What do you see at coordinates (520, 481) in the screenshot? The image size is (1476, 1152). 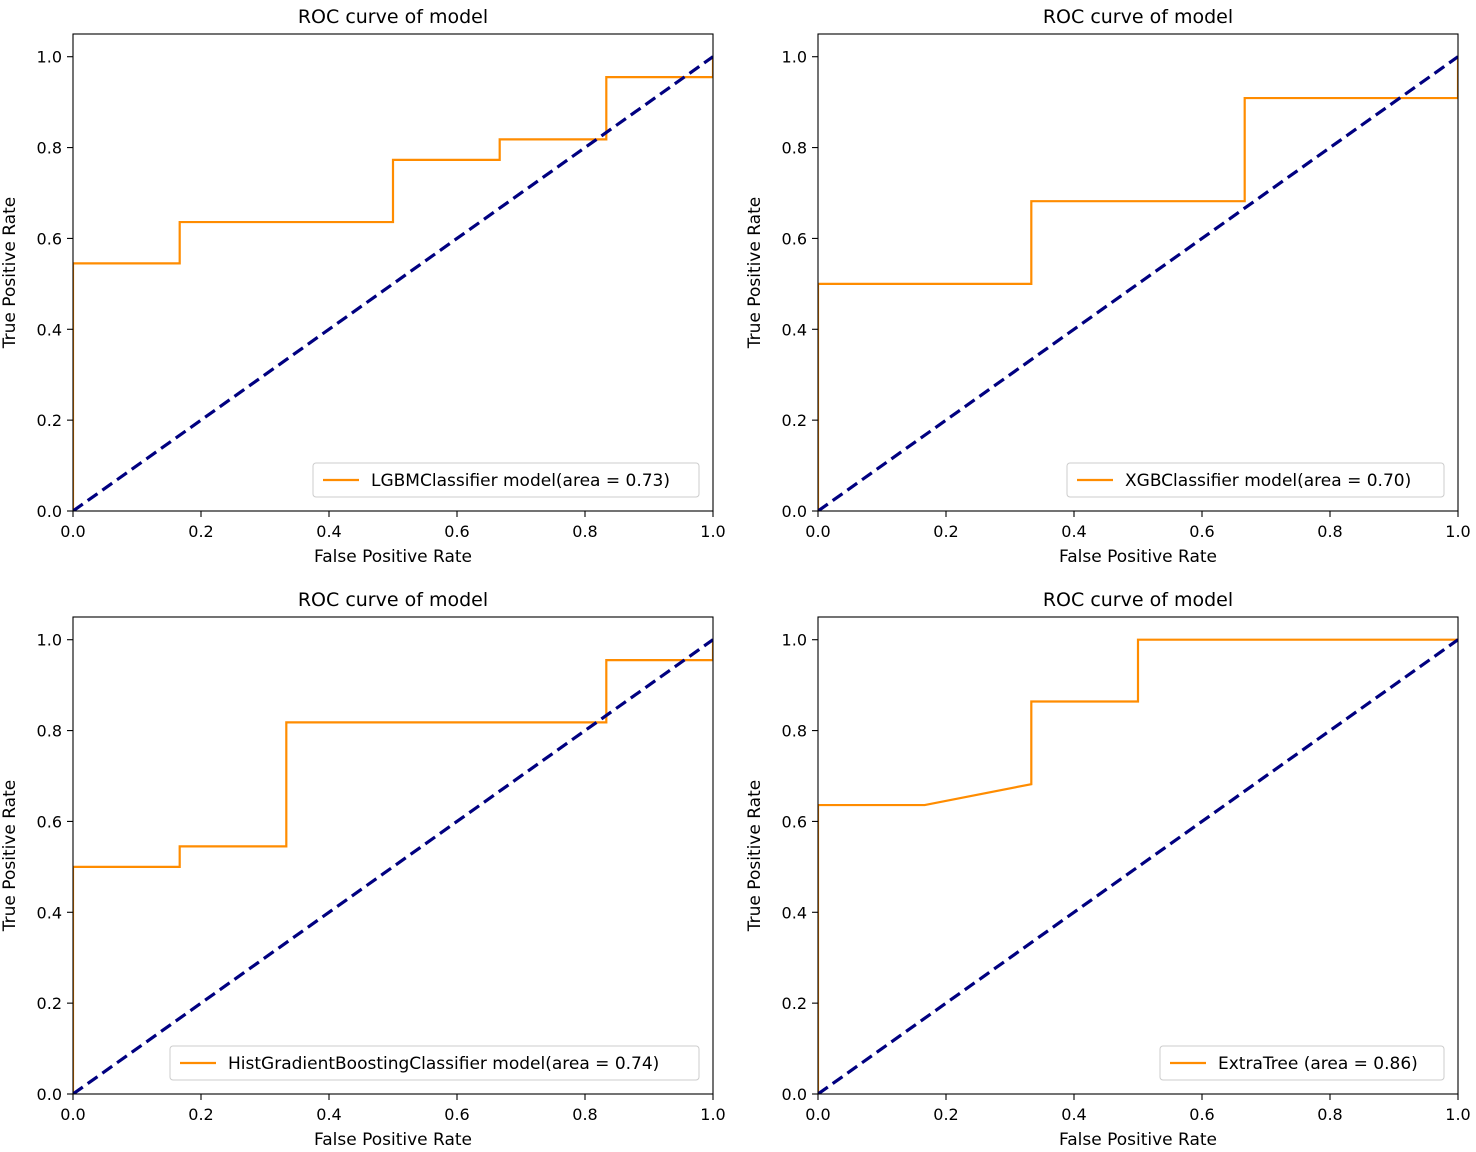 I see `legend-label: LGBMClassifier model(area = 0.73)` at bounding box center [520, 481].